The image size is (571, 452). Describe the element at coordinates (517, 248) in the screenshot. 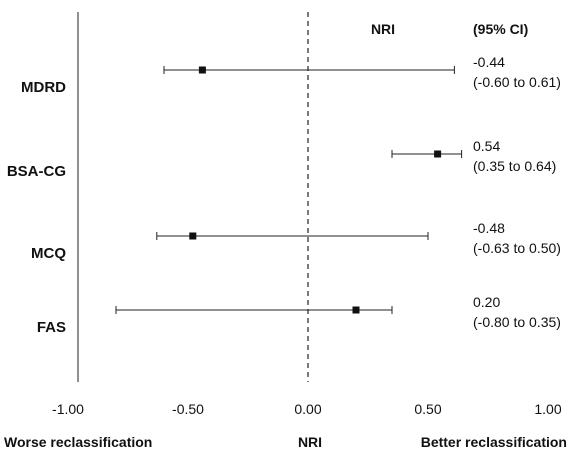

I see `ci-value-mcq: (-0.63 to 0.50)` at that location.